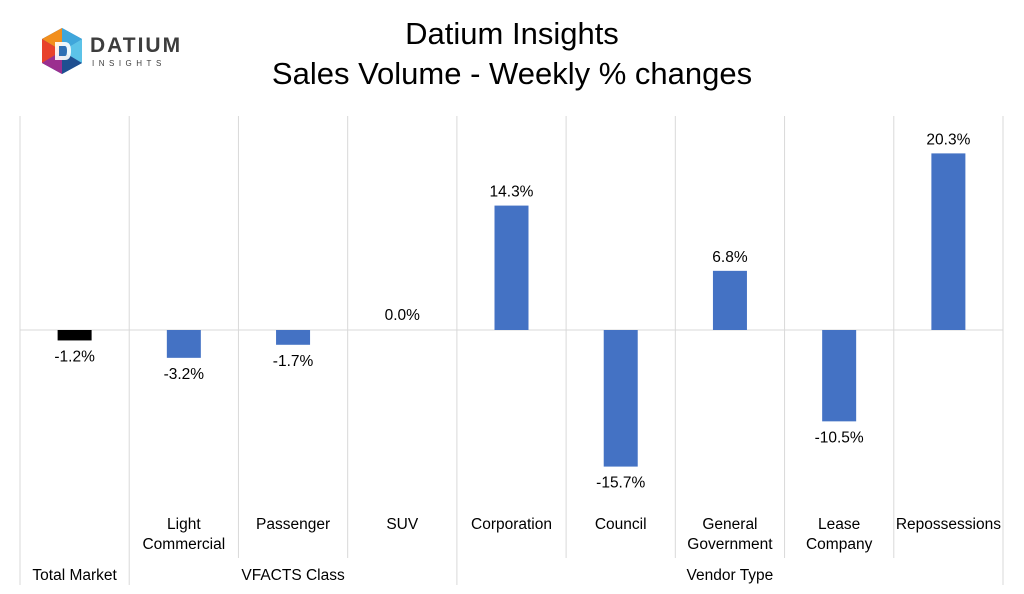  I want to click on datium-logo: DATIUM INSIGHTS, so click(113, 54).